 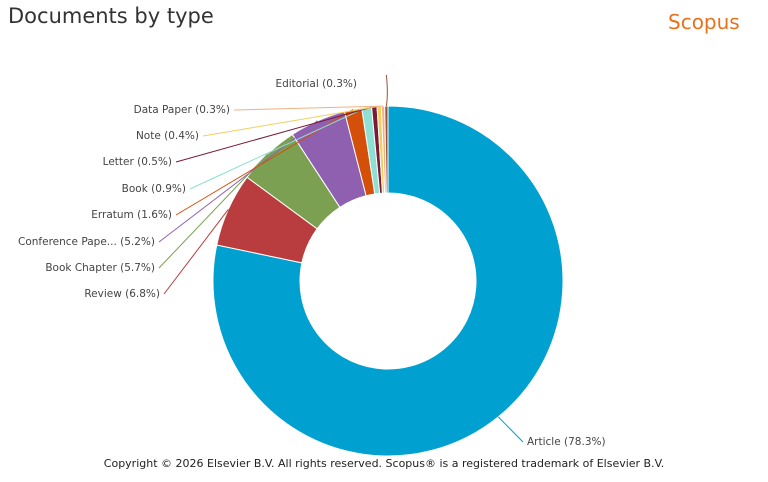 What do you see at coordinates (137, 162) in the screenshot?
I see `data-label: Letter (0.5%)` at bounding box center [137, 162].